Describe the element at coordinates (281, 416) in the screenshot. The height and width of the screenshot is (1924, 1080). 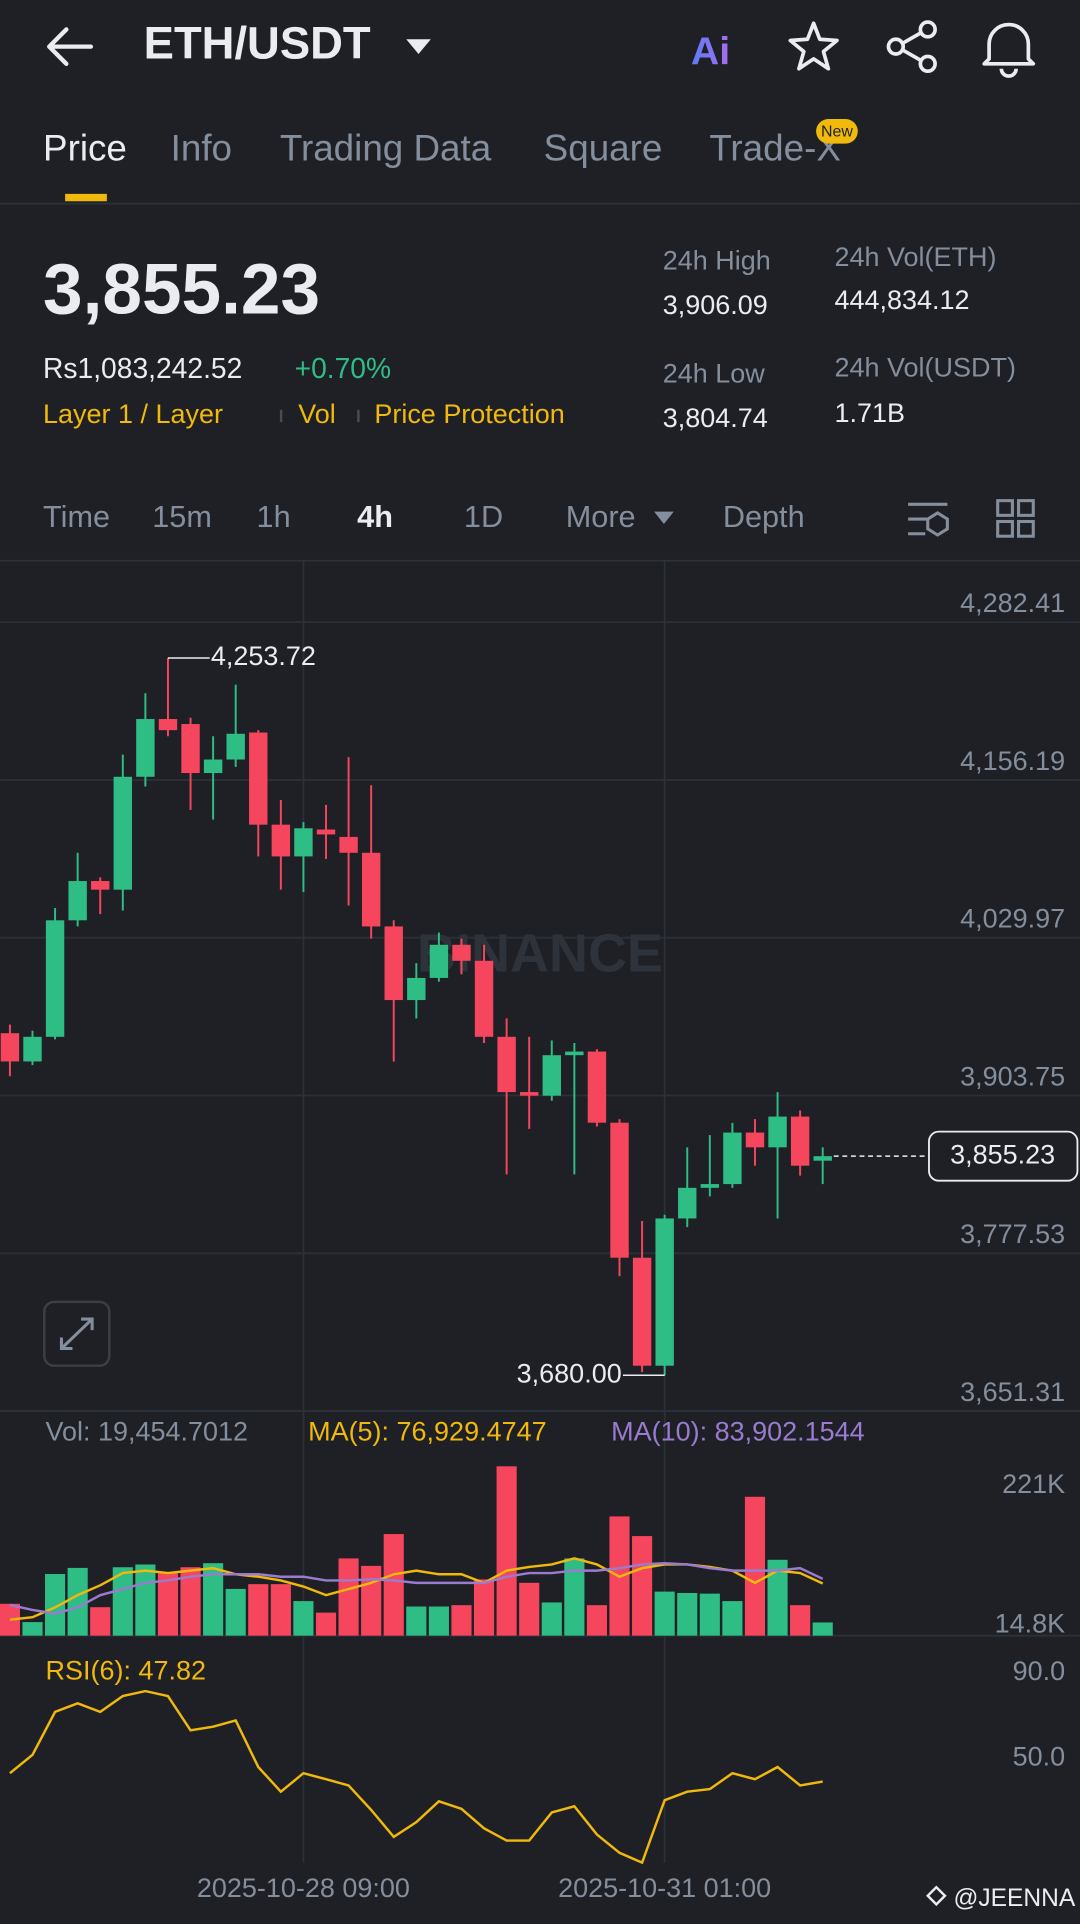
I see `separator` at that location.